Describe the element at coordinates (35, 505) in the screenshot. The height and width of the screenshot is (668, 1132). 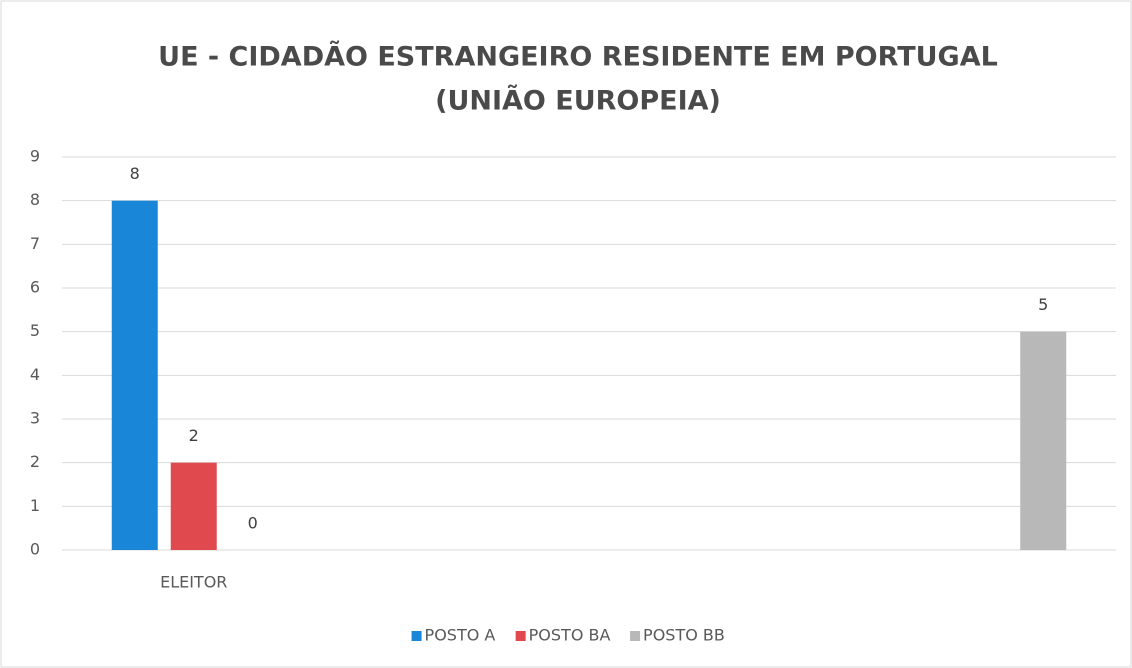
I see `y-tick-label: 1` at that location.